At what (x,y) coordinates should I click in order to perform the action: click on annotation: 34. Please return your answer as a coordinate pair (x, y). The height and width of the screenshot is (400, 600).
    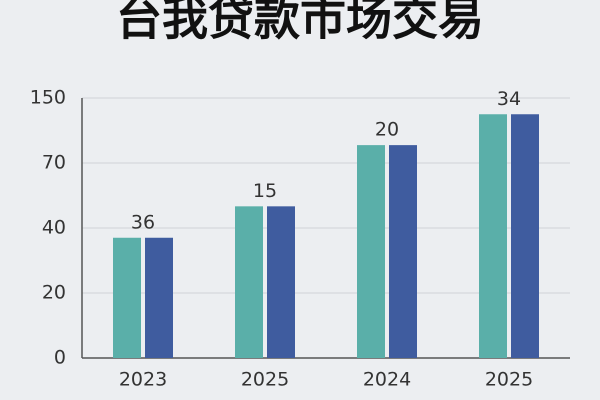
    Looking at the image, I should click on (509, 99).